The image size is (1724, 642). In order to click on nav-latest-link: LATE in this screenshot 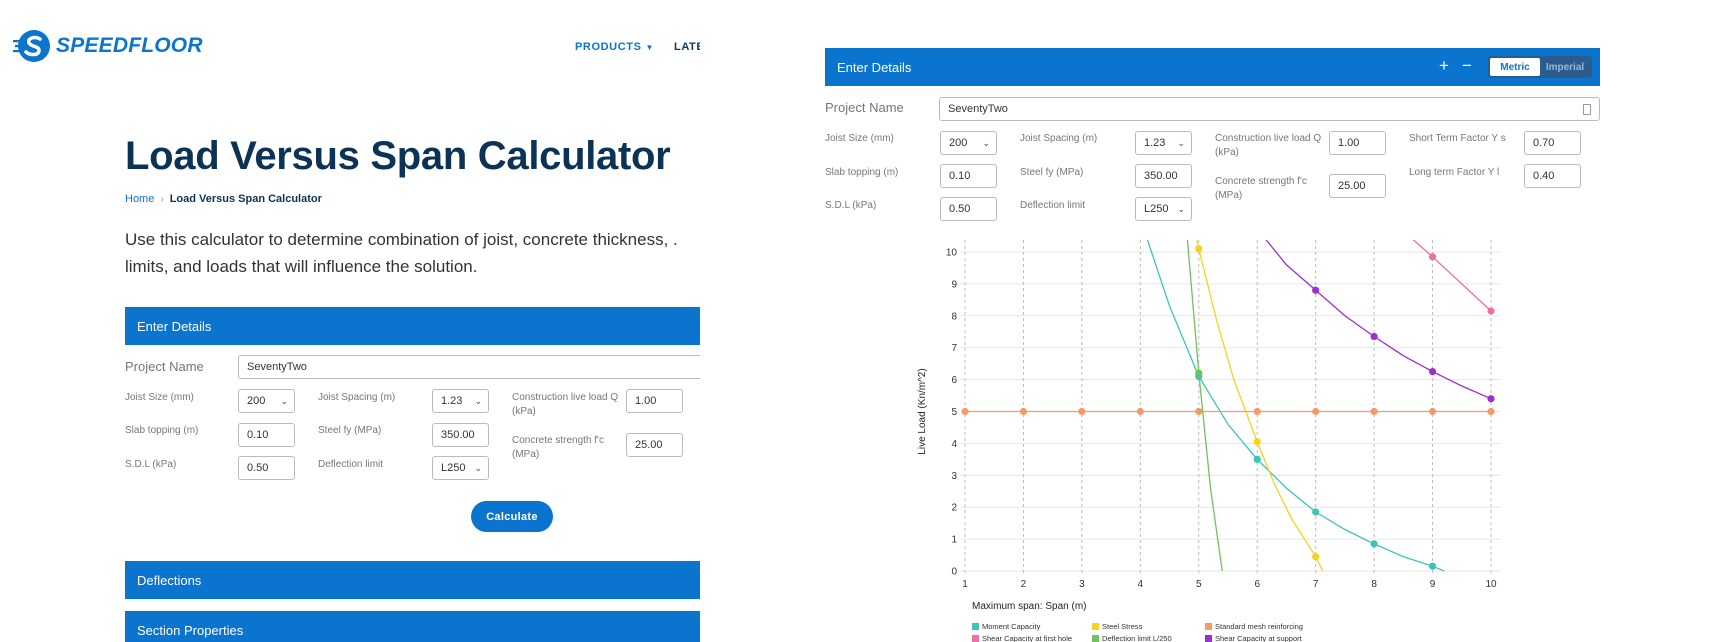, I will do `click(687, 47)`.